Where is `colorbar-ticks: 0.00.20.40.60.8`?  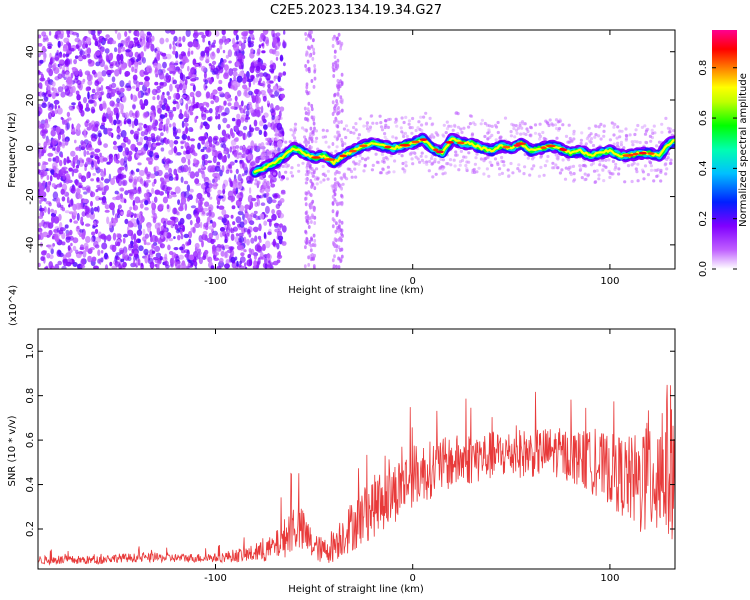 colorbar-ticks: 0.00.20.40.60.8 is located at coordinates (717, 168).